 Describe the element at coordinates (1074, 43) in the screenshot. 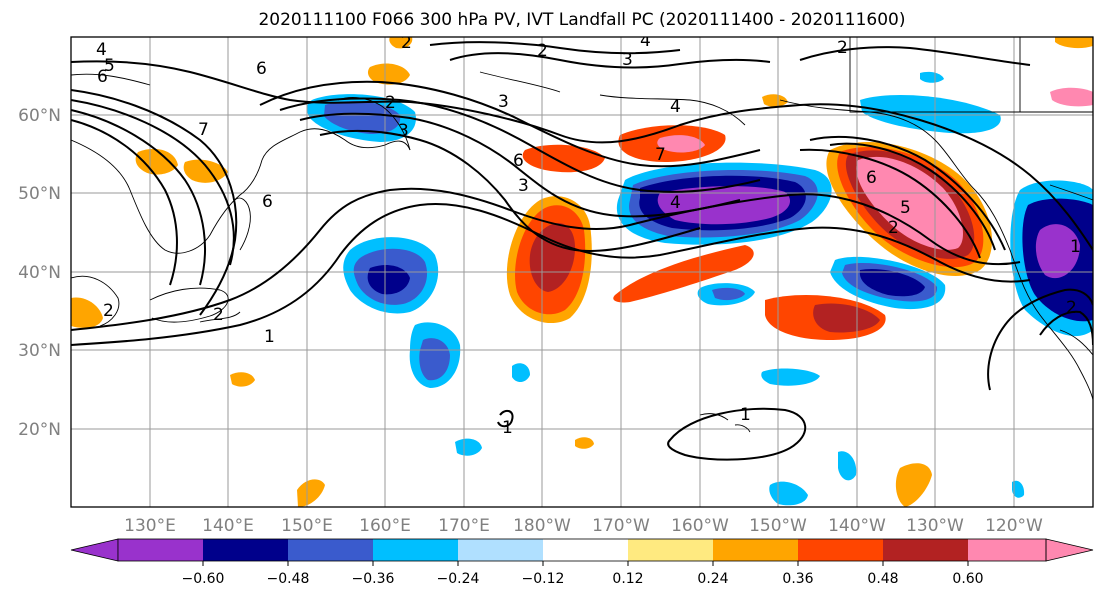

I see `positive-anomaly-small-k` at that location.